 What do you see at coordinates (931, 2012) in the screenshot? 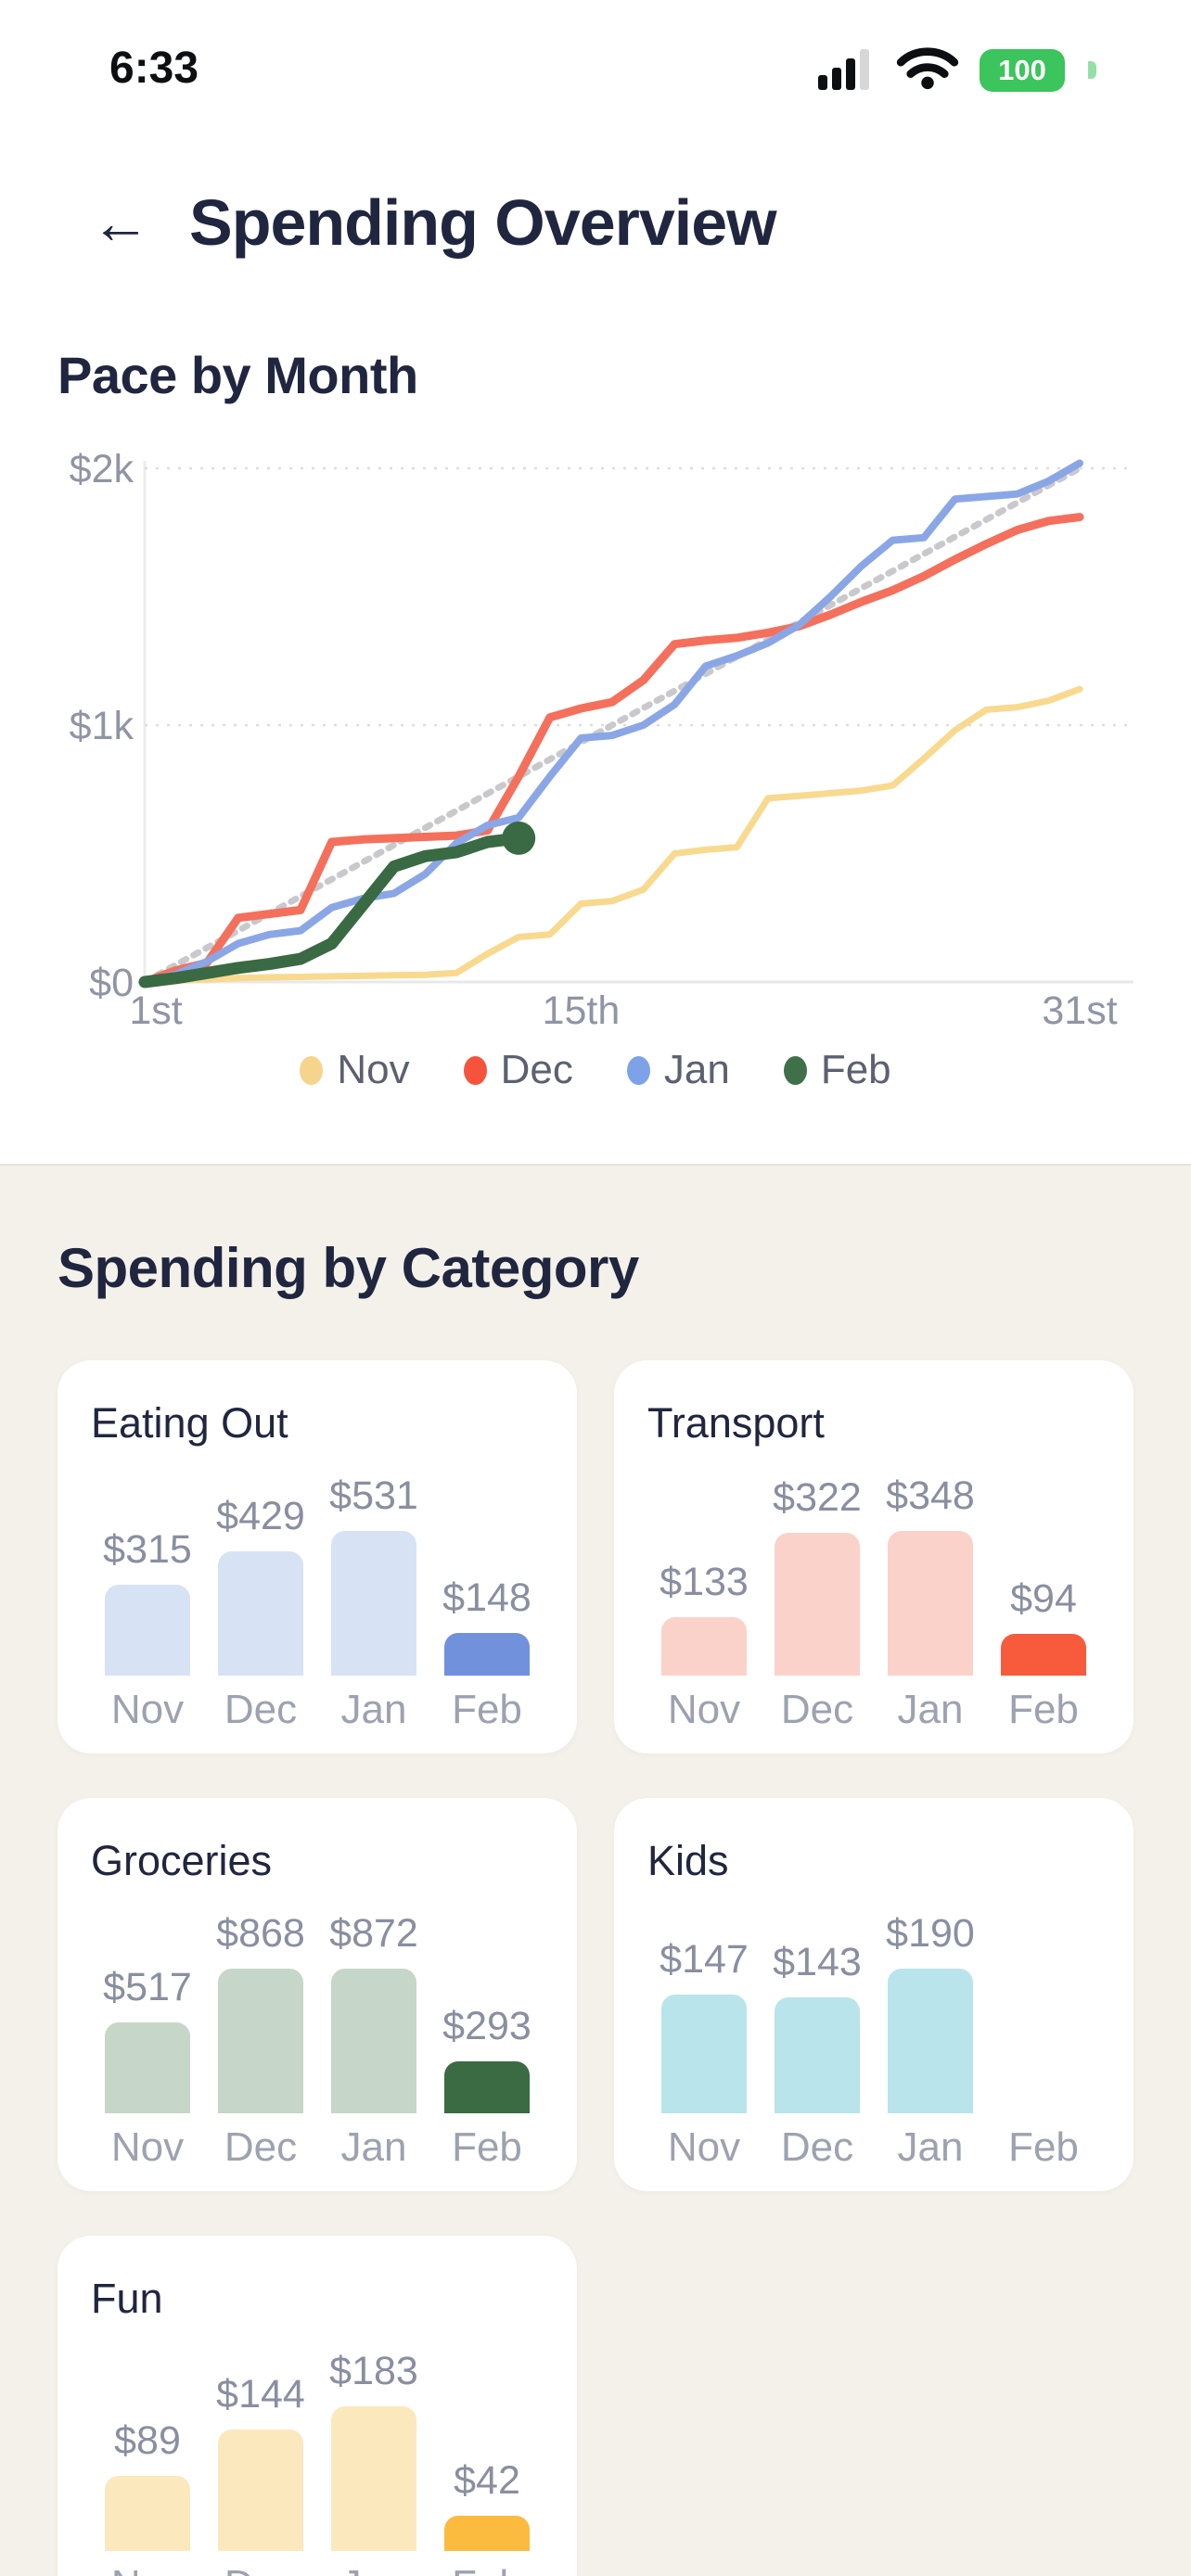
I see `bar-column-Jan: $190` at bounding box center [931, 2012].